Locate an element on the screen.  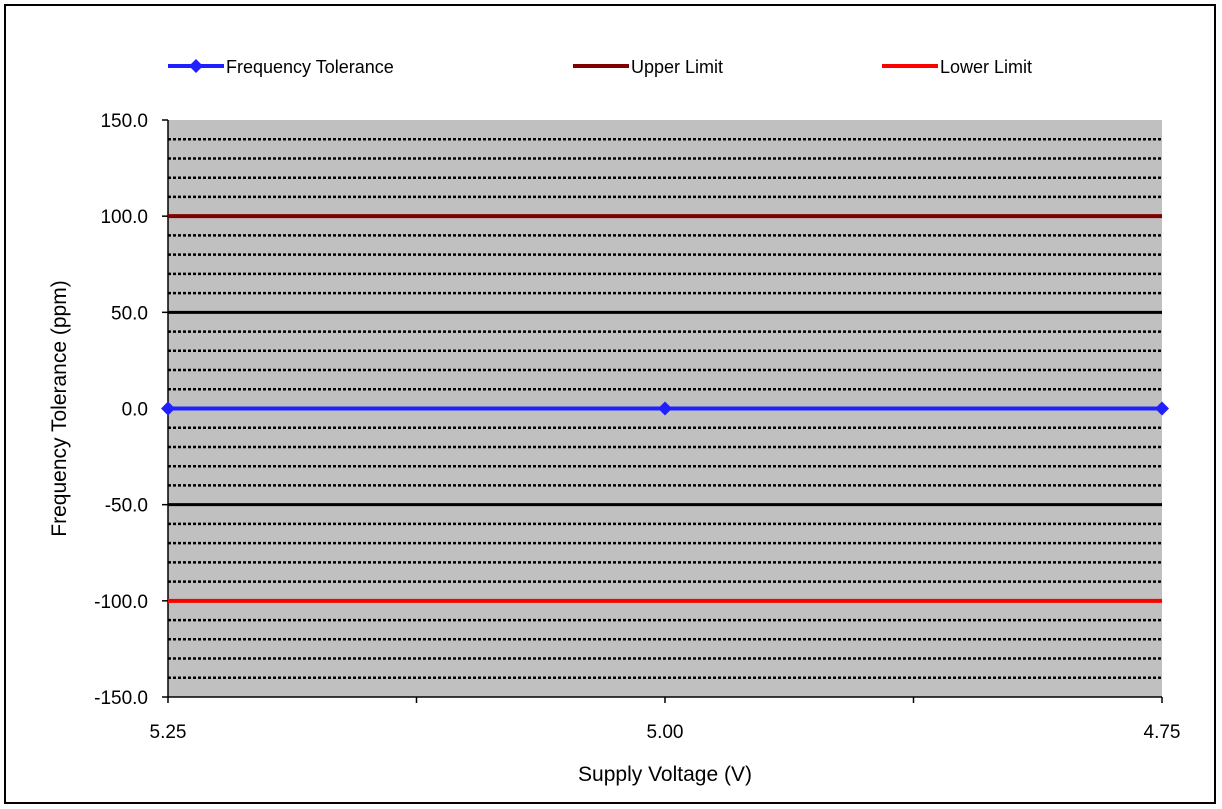
x-tick-label: 5.25 is located at coordinates (168, 732).